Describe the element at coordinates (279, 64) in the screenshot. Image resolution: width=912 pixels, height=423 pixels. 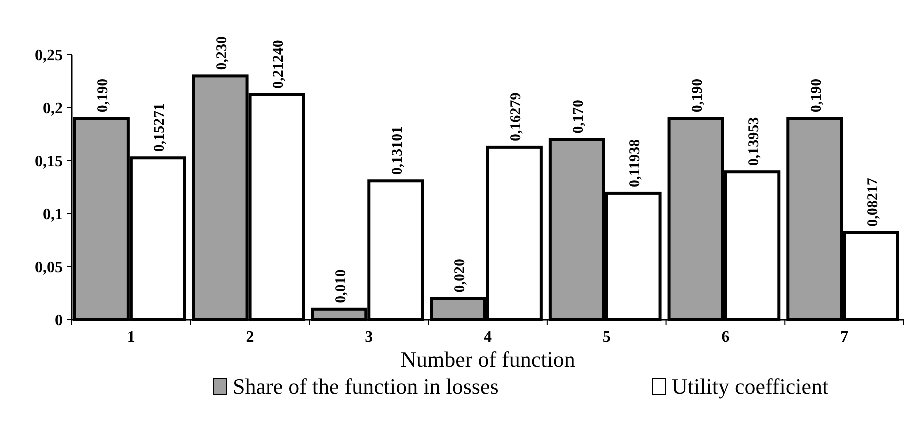
I see `data-label: 0,21240` at that location.